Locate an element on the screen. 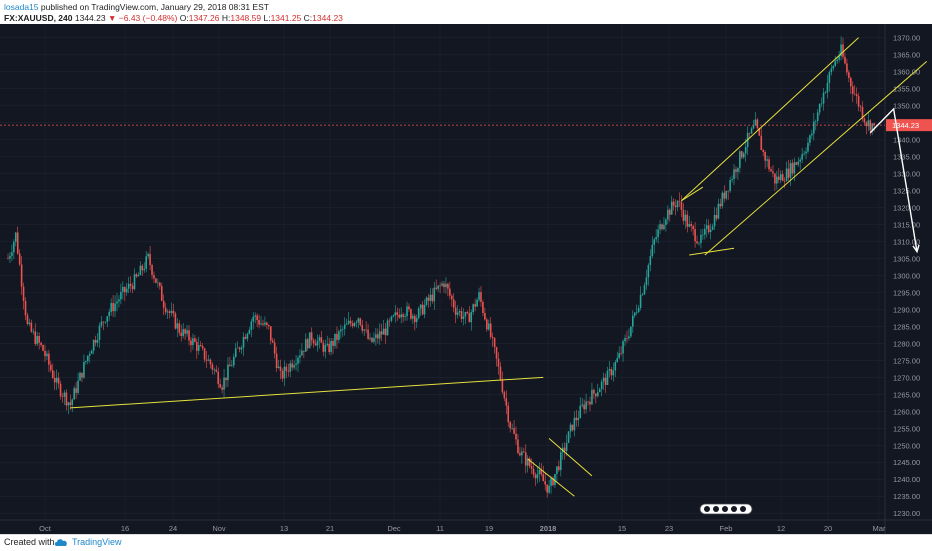  price-tick-label: 1350.00 is located at coordinates (906, 106).